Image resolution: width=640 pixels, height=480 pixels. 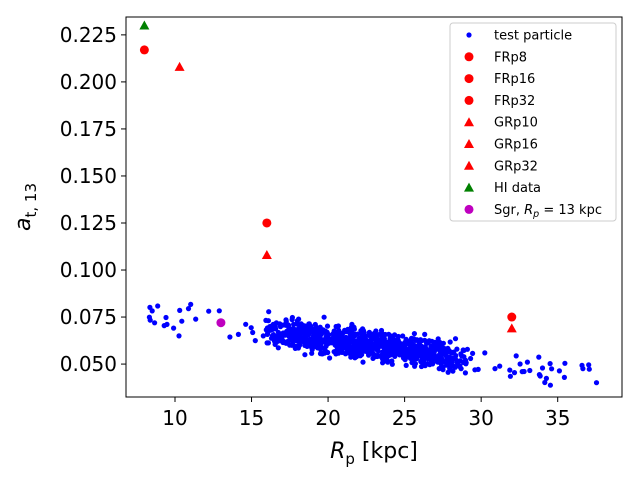 I want to click on legend-marker-test-particle, so click(x=469, y=35).